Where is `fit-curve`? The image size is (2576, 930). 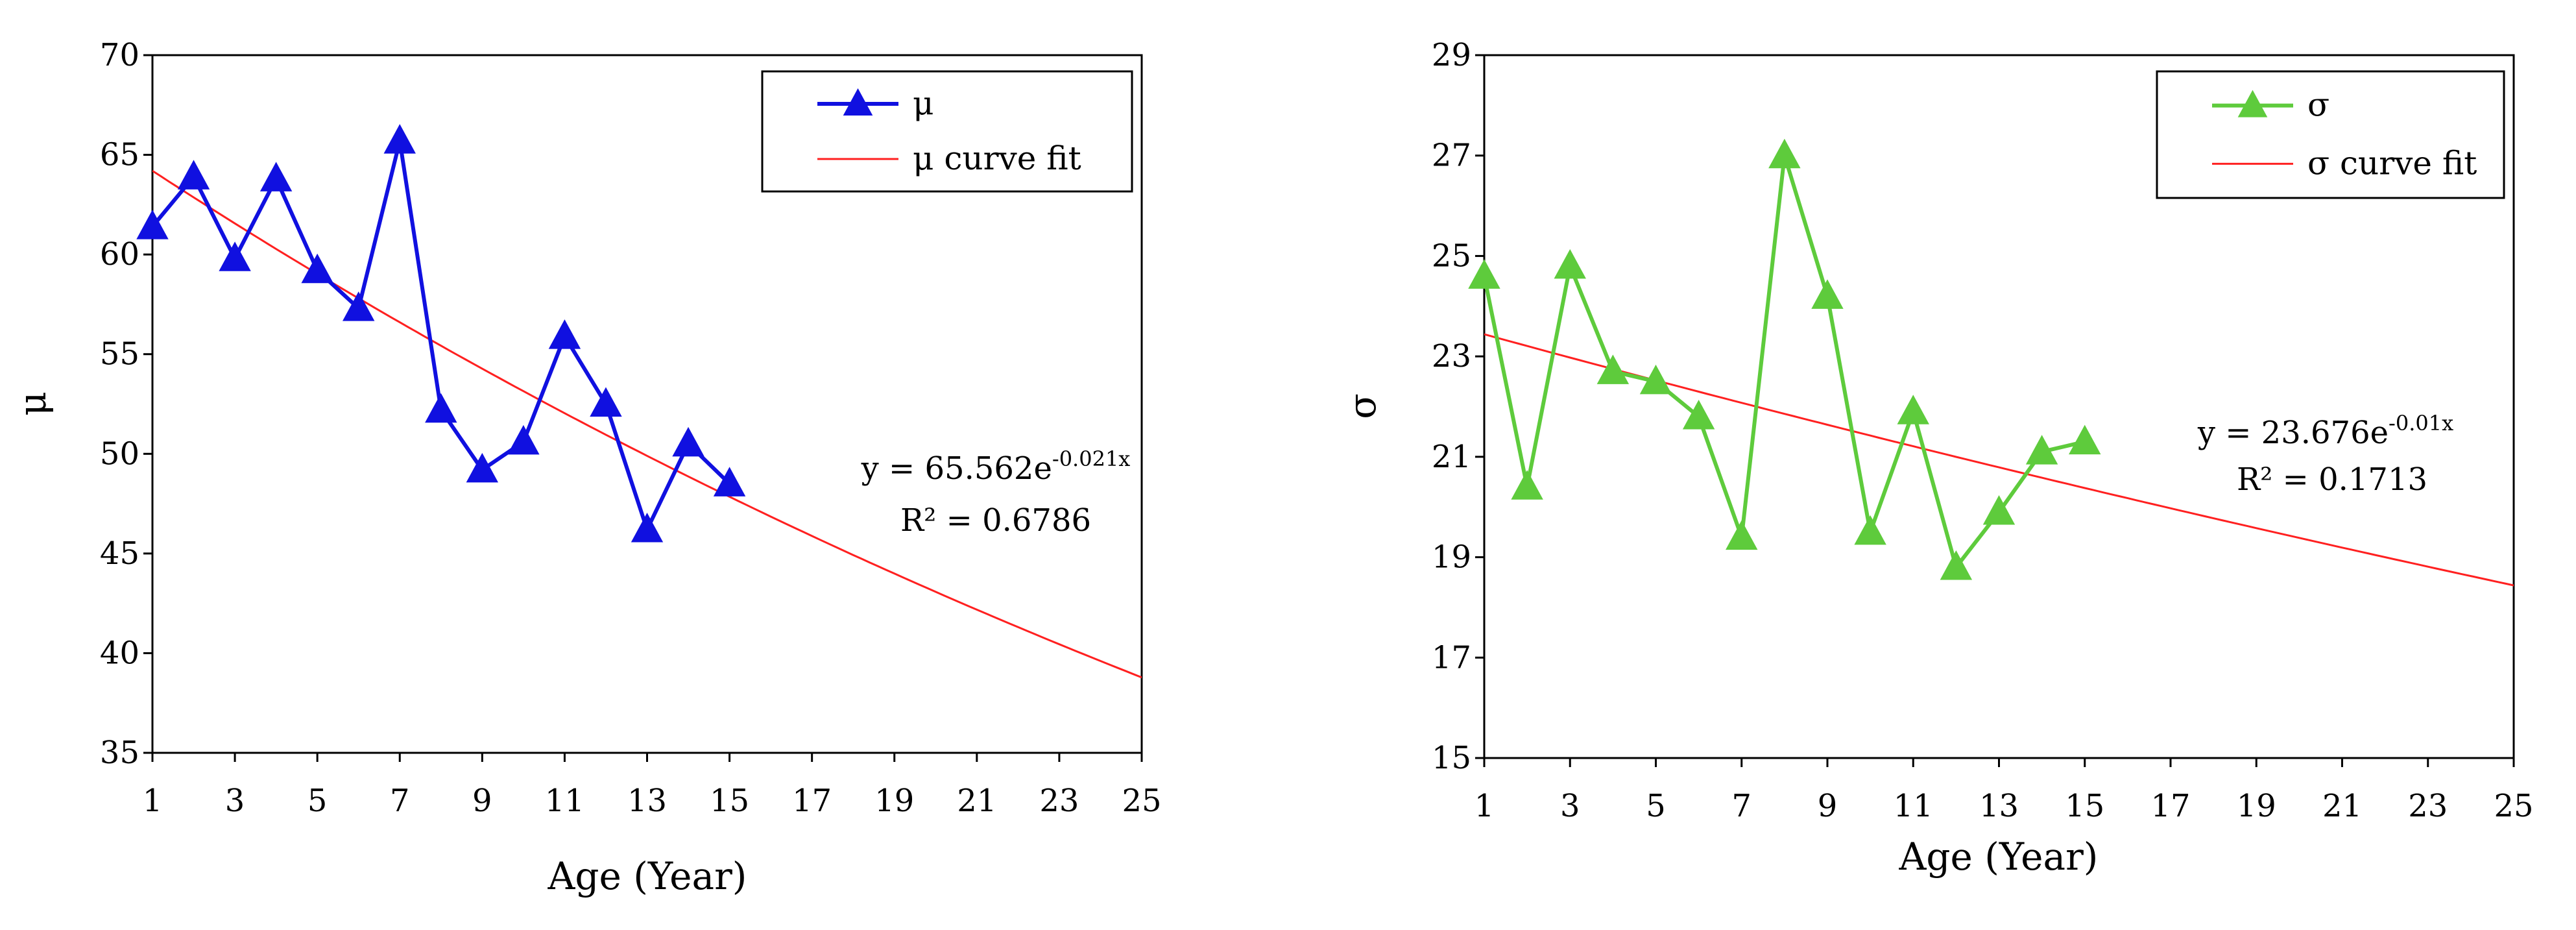 fit-curve is located at coordinates (1999, 460).